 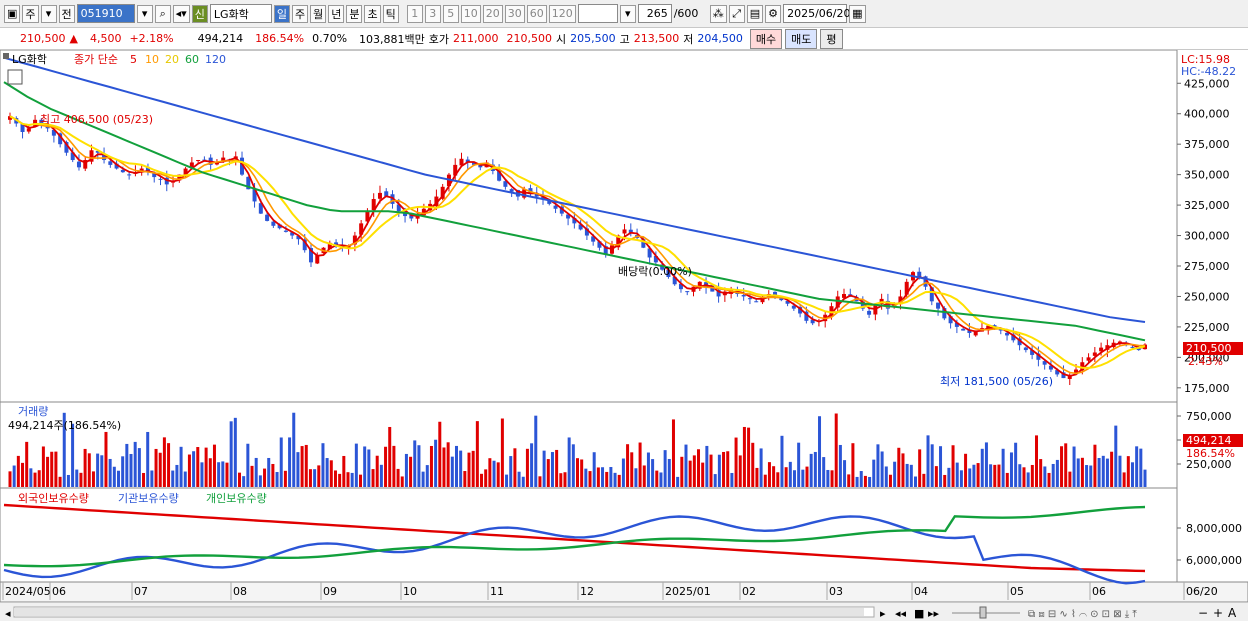 What do you see at coordinates (836, 591) in the screenshot?
I see `date-tick-label: 03` at bounding box center [836, 591].